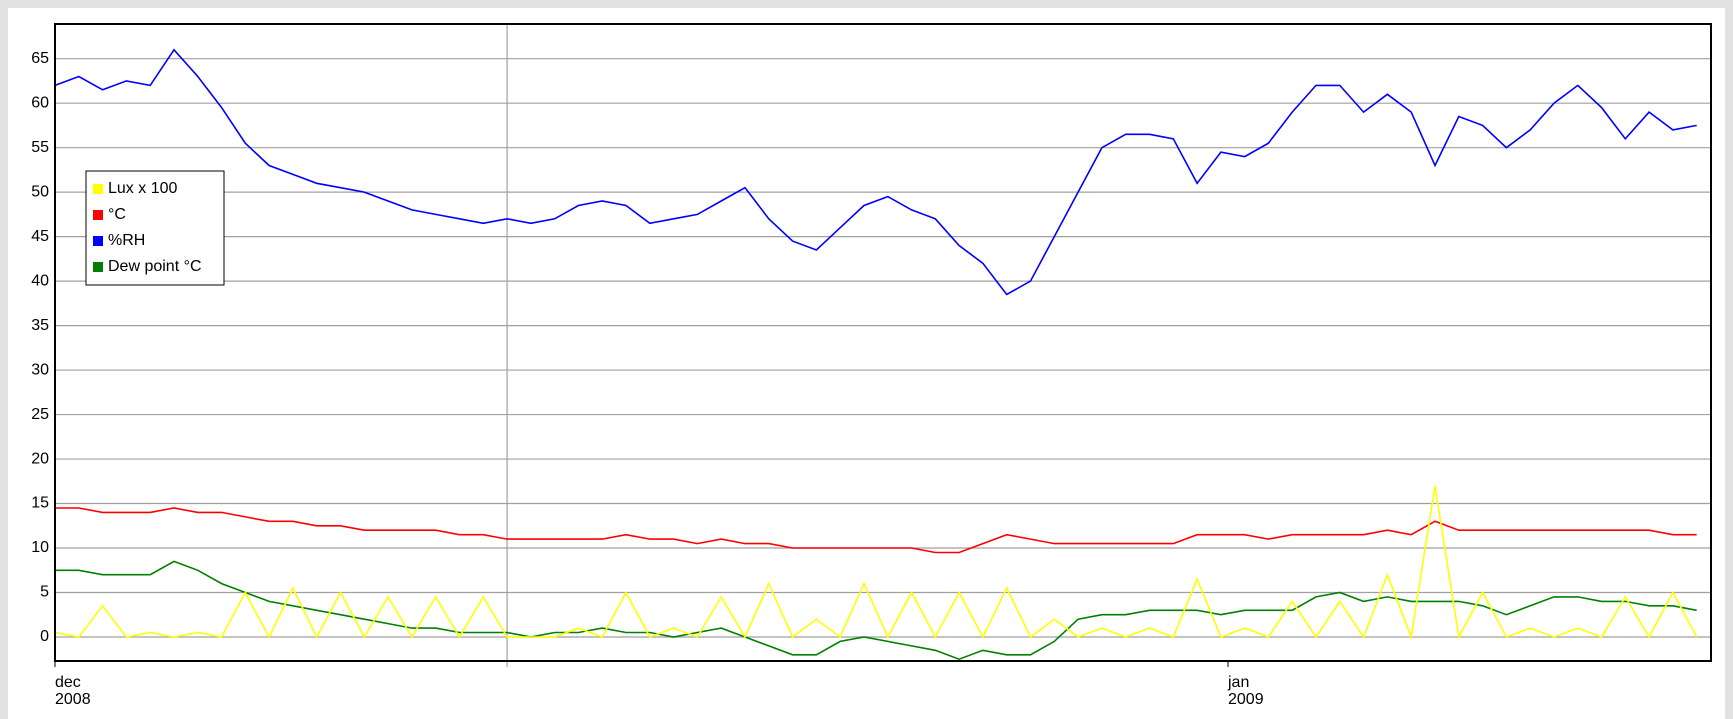  What do you see at coordinates (40, 147) in the screenshot?
I see `y-tick-label: 55` at bounding box center [40, 147].